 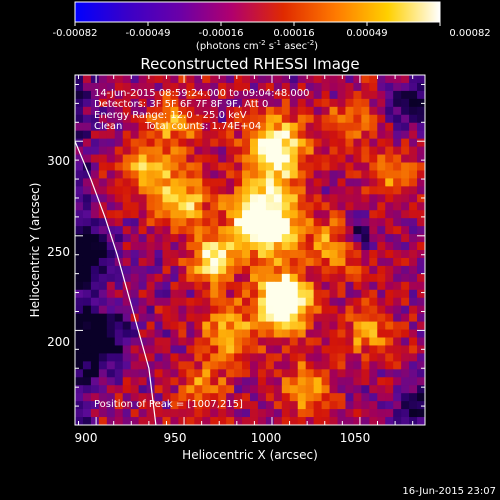 What do you see at coordinates (250, 455) in the screenshot?
I see `x-axis-label: Heliocentric X (arcsec)` at bounding box center [250, 455].